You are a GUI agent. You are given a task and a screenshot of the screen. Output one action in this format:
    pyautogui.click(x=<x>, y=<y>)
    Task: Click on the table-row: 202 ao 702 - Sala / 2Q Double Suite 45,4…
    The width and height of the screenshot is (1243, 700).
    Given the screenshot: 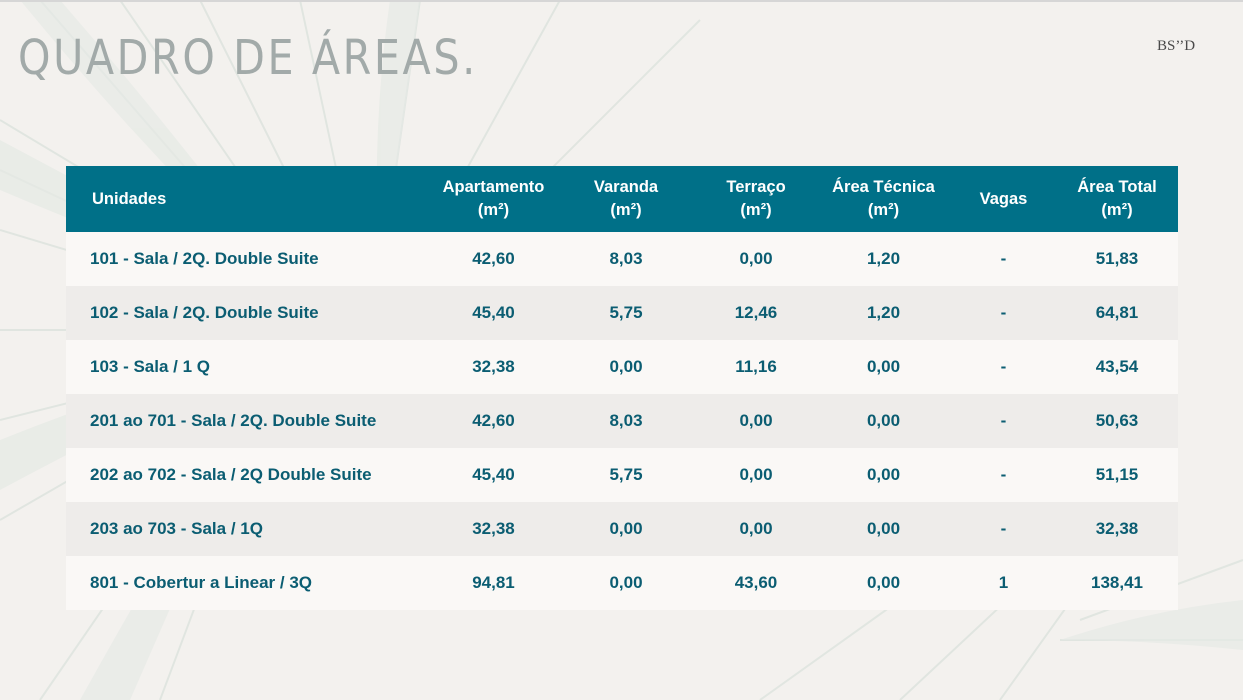 What is the action you would take?
    pyautogui.click(x=622, y=475)
    